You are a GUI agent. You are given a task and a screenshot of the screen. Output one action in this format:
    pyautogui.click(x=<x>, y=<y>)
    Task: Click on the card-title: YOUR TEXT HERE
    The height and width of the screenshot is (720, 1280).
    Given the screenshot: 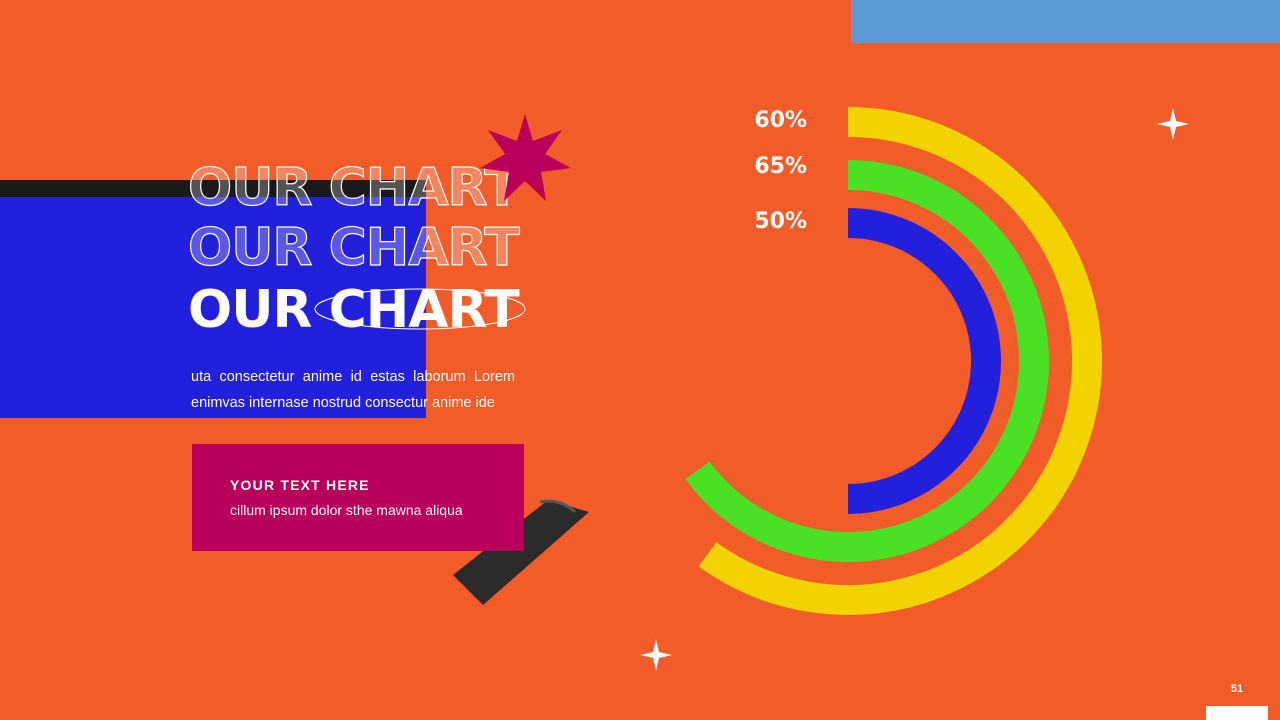 What is the action you would take?
    pyautogui.click(x=300, y=485)
    